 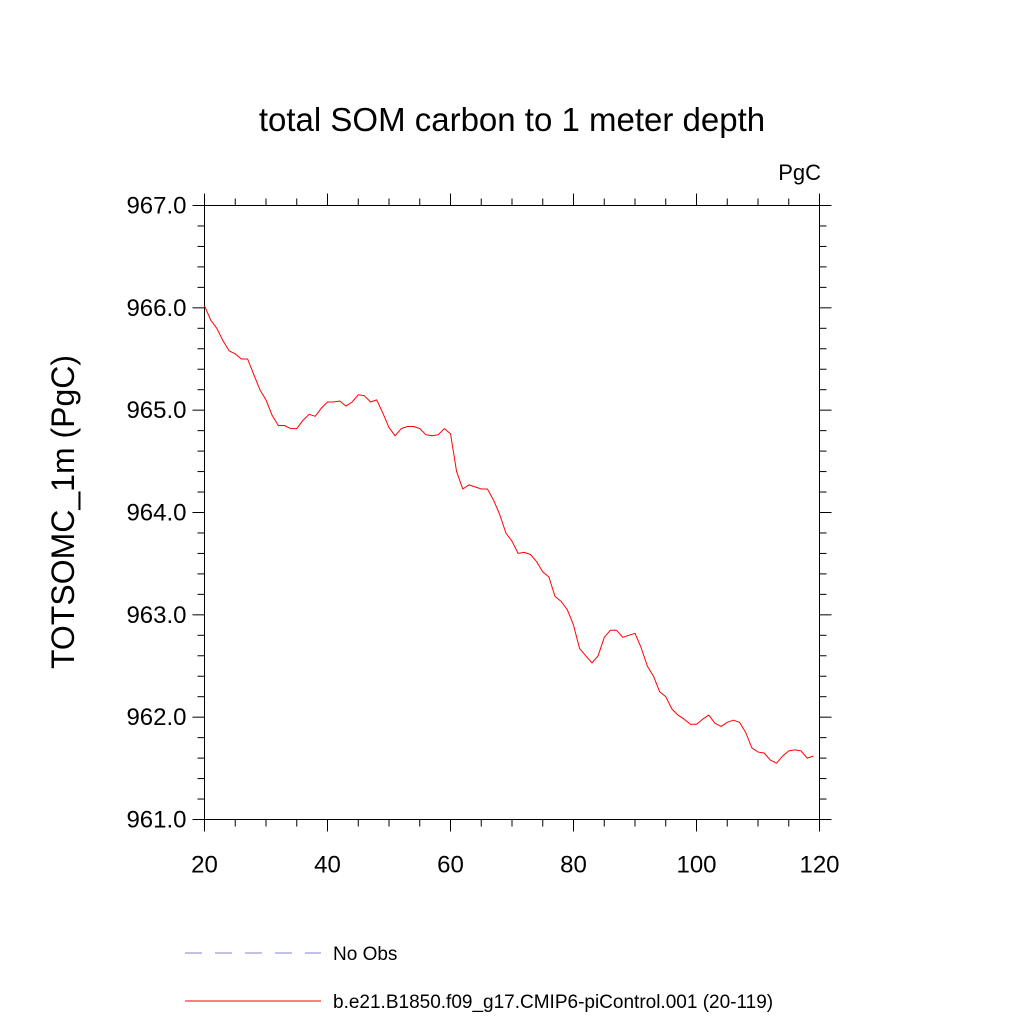 What do you see at coordinates (573, 865) in the screenshot?
I see `x-tick-label: 80` at bounding box center [573, 865].